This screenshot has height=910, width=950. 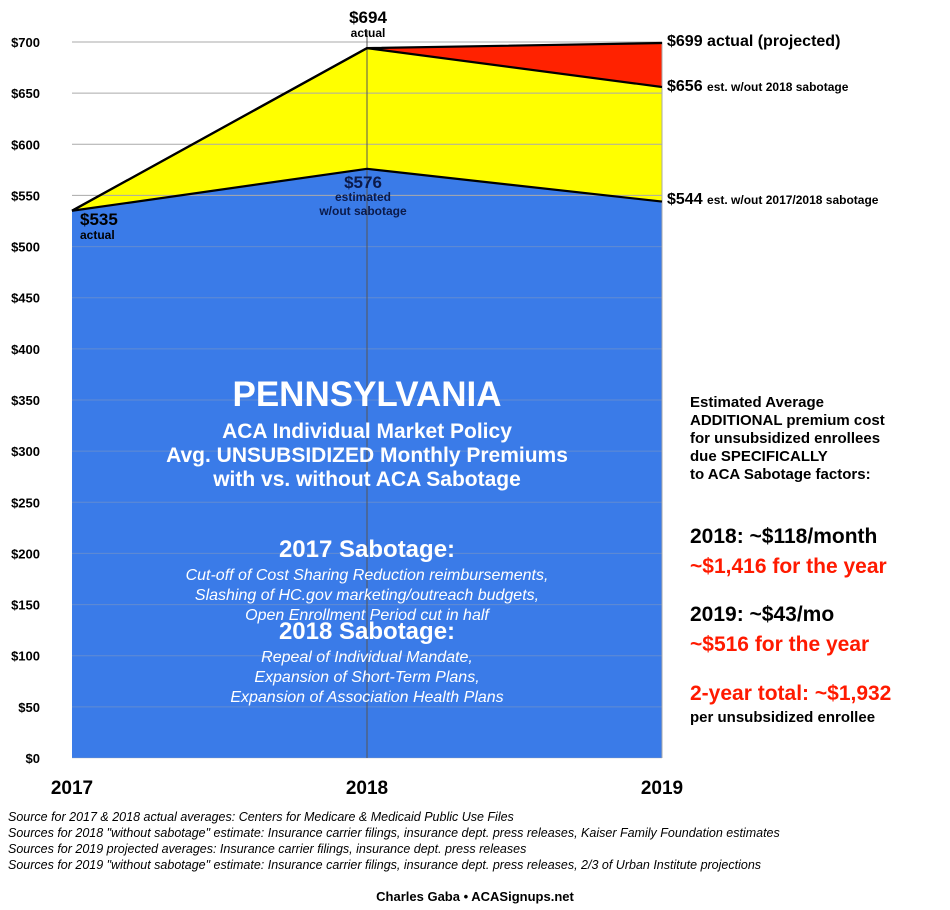 I want to click on y-tick-label: $350, so click(x=25, y=400).